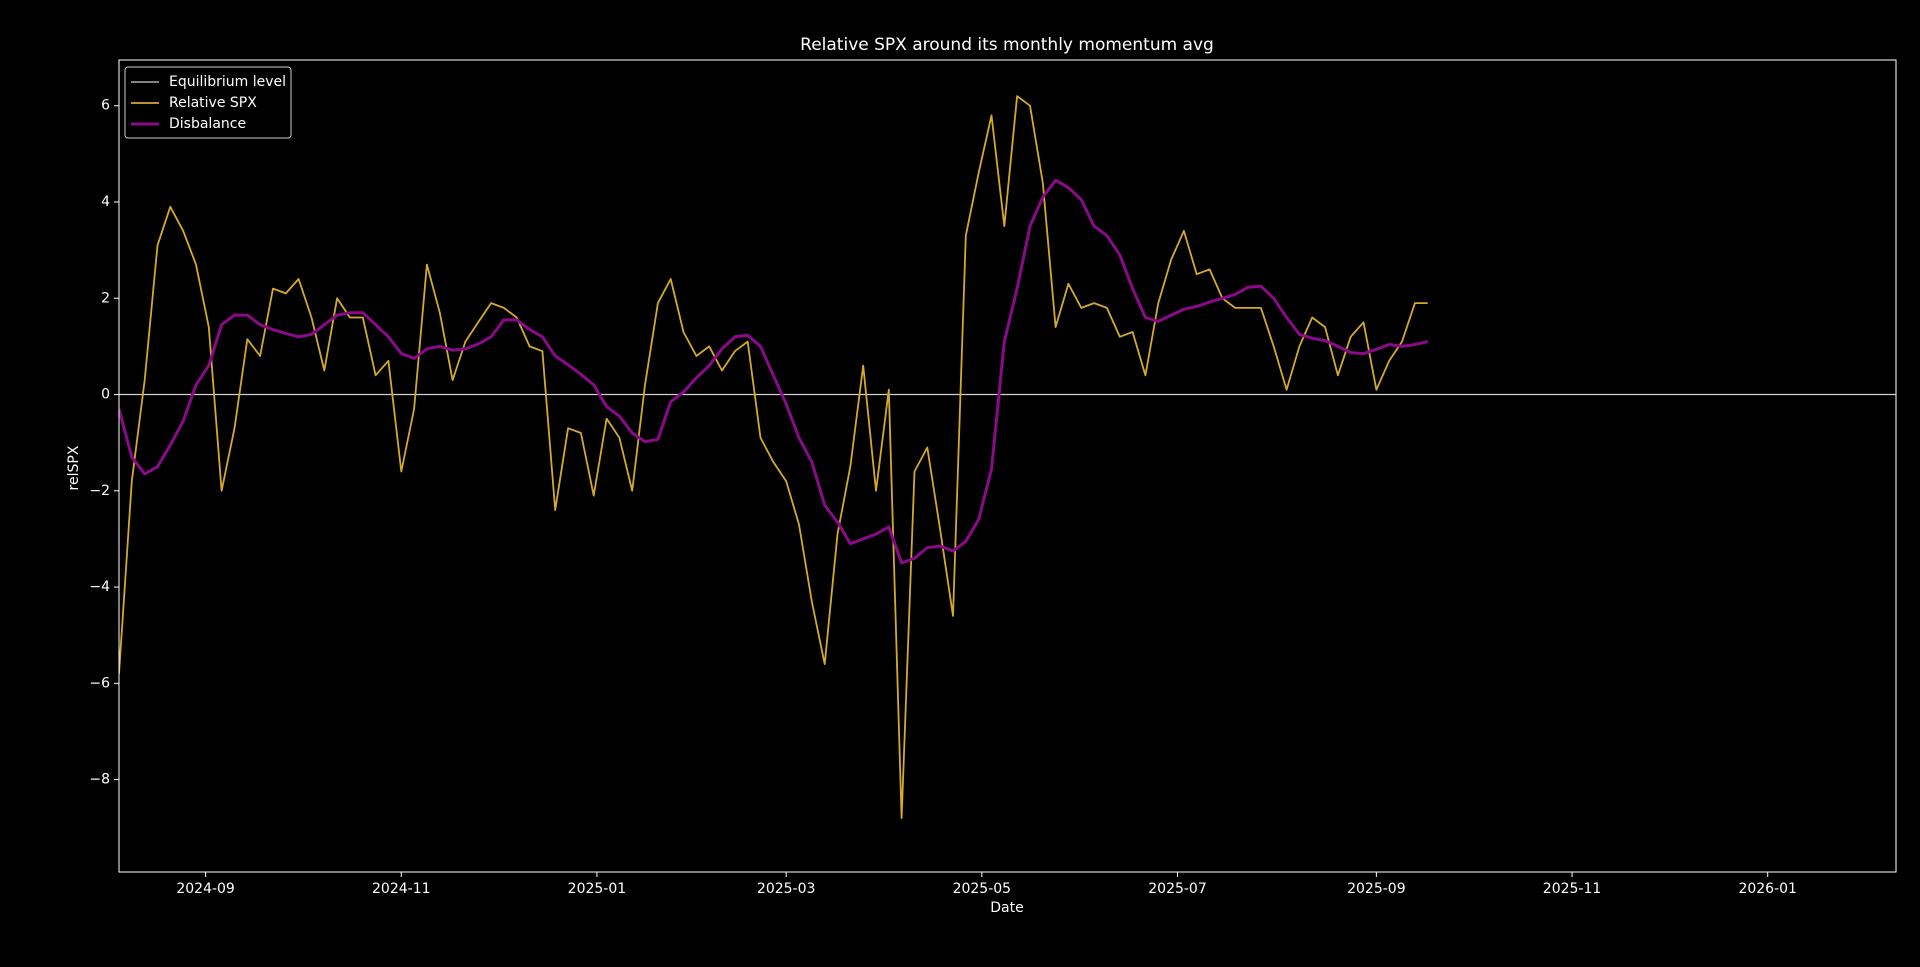 The height and width of the screenshot is (967, 1920). Describe the element at coordinates (1767, 889) in the screenshot. I see `x-tick-label: 2026-01` at that location.